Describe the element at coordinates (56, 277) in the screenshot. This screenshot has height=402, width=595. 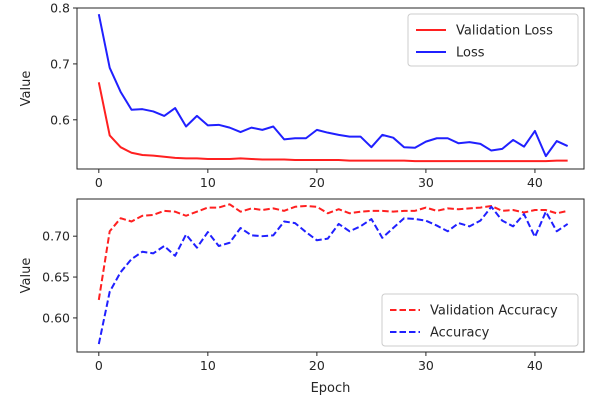
I see `chart-2-y-tick-label: 0.65` at that location.